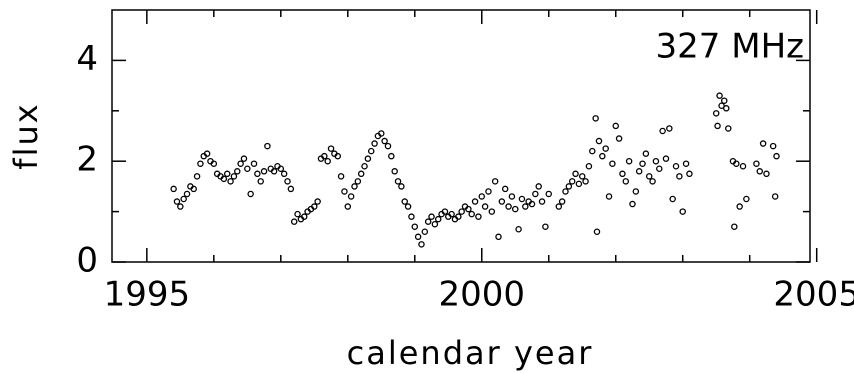 This screenshot has height=374, width=854. I want to click on annotation: 327 MHz, so click(730, 47).